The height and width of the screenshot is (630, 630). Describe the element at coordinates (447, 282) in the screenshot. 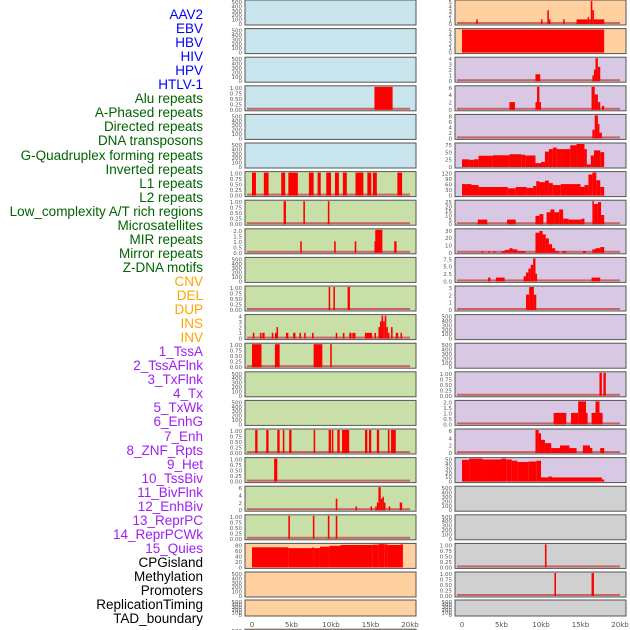

I see `y-tick-label: 0.0` at that location.